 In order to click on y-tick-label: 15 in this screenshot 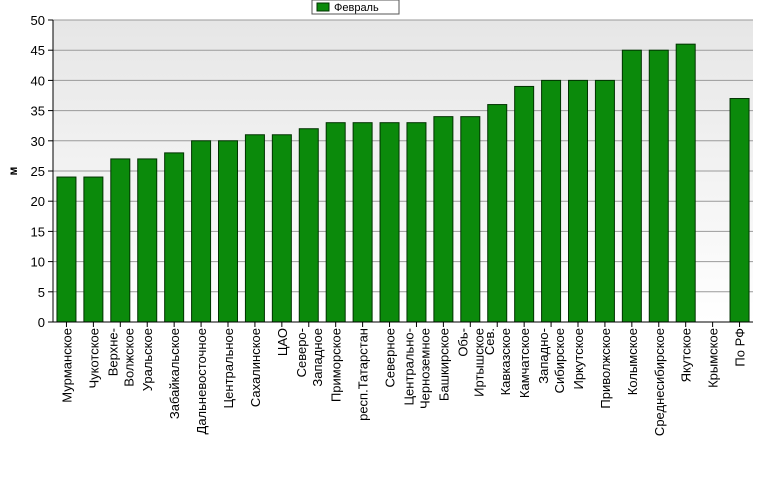, I will do `click(38, 231)`.